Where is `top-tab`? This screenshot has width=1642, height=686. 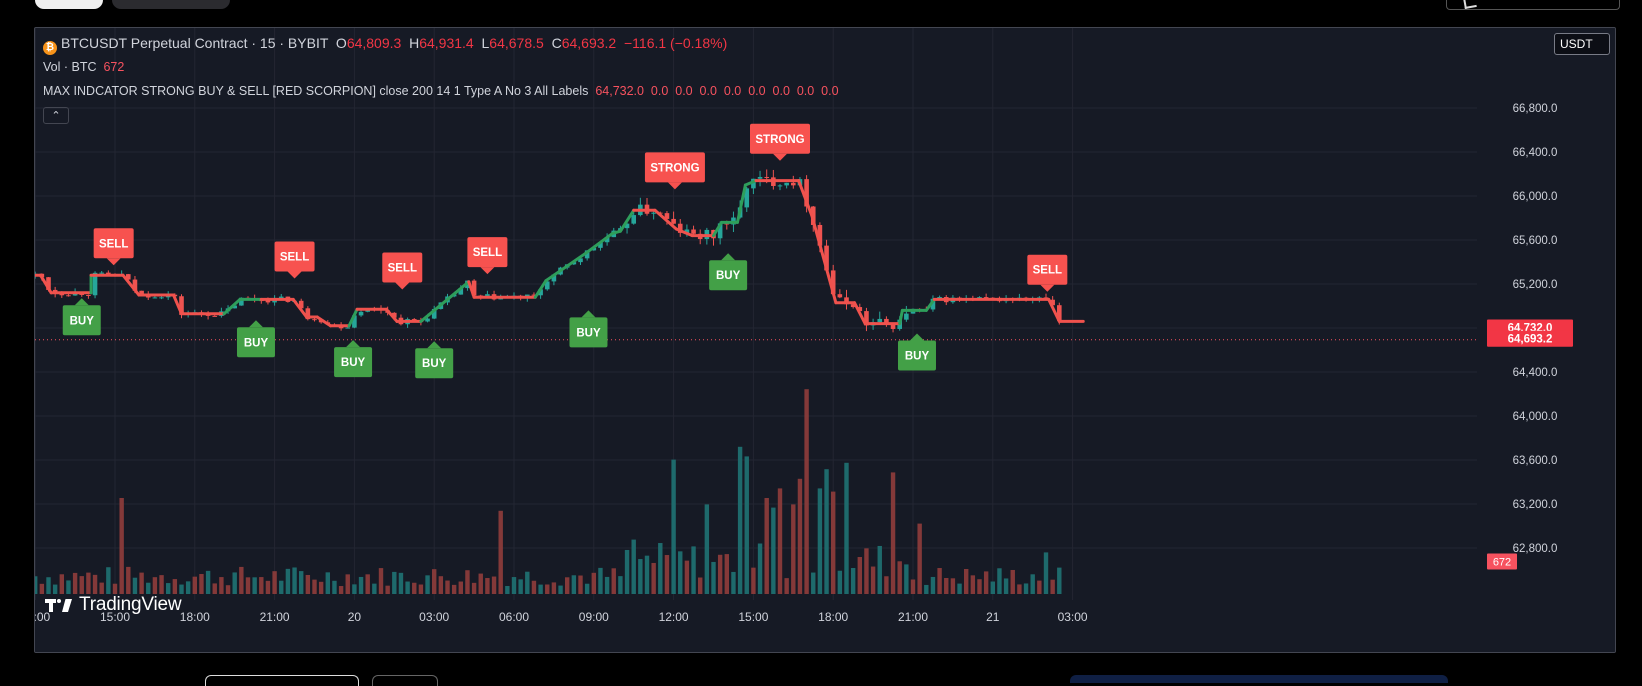
top-tab is located at coordinates (171, 4).